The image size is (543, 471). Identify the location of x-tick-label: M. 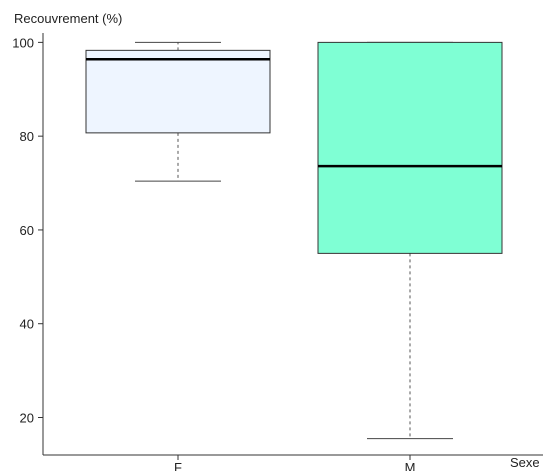
(410, 465).